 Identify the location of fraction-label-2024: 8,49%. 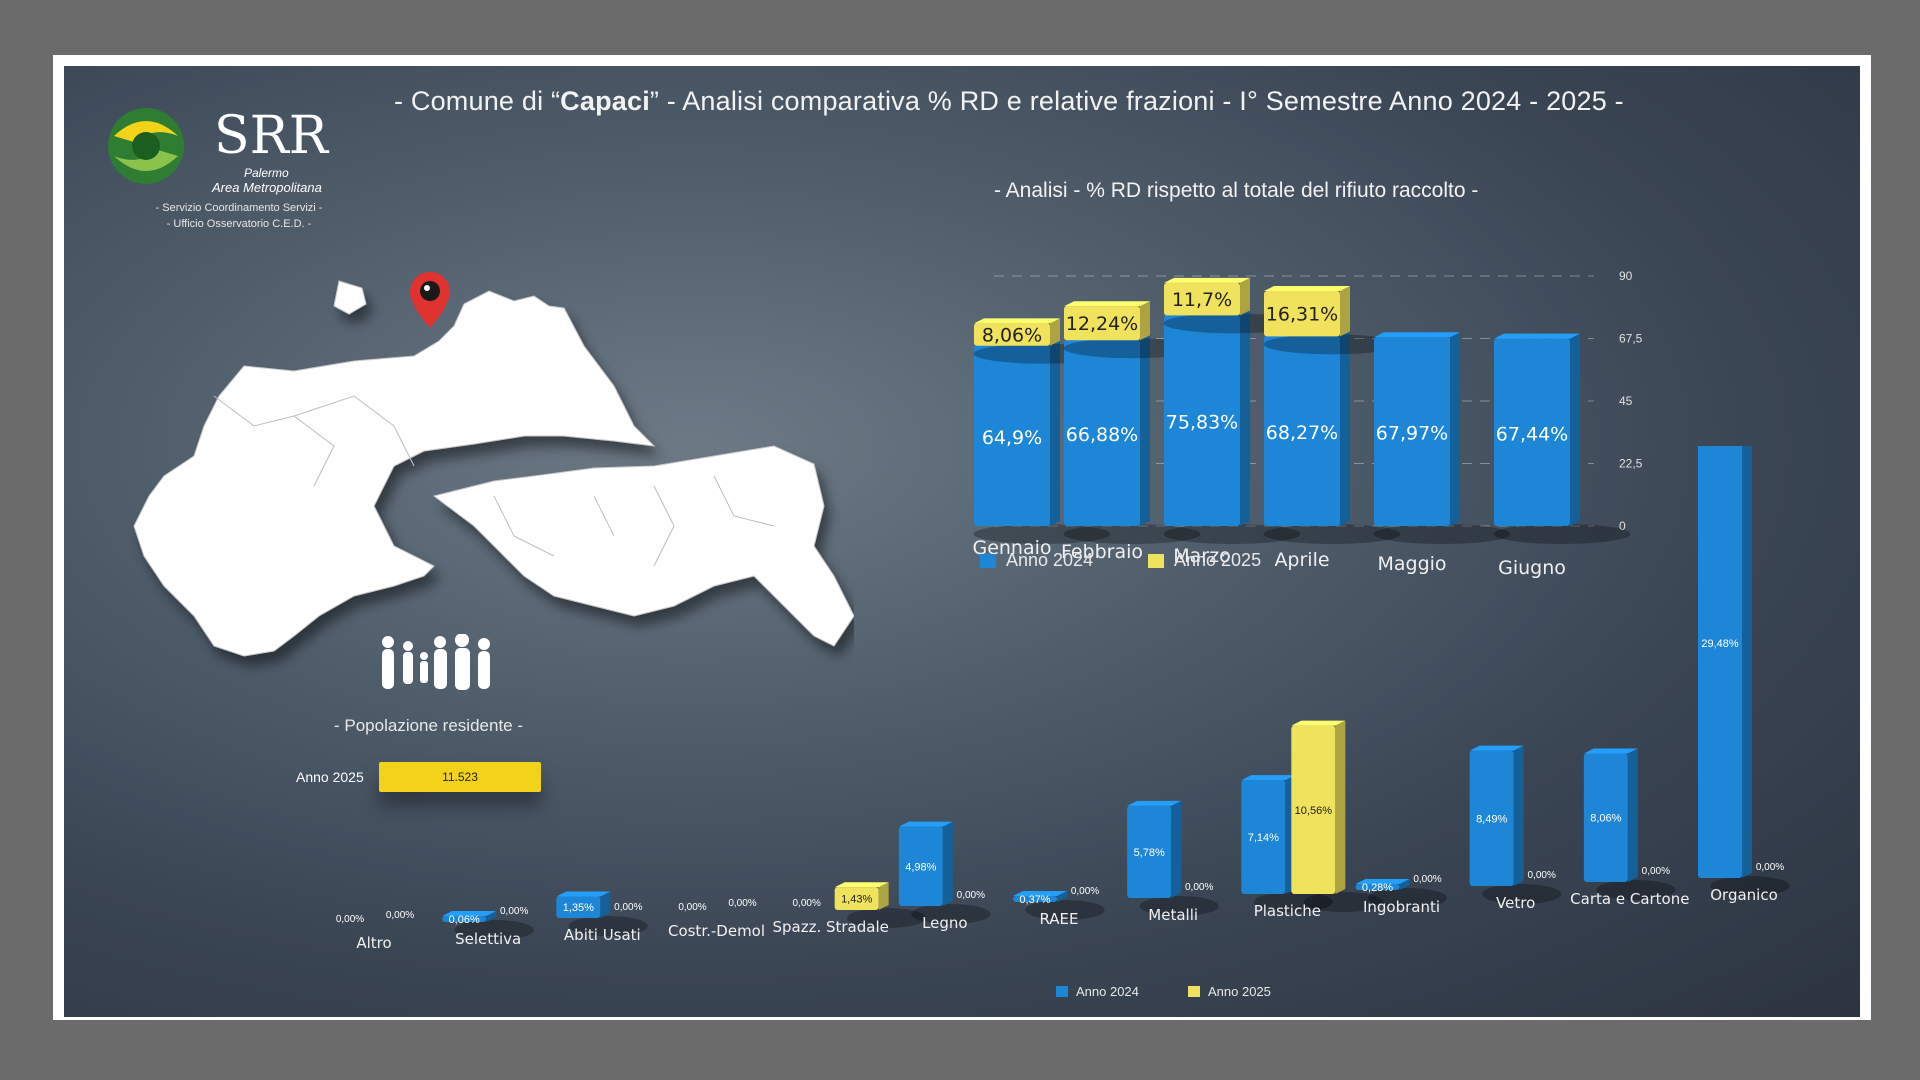
(1491, 819).